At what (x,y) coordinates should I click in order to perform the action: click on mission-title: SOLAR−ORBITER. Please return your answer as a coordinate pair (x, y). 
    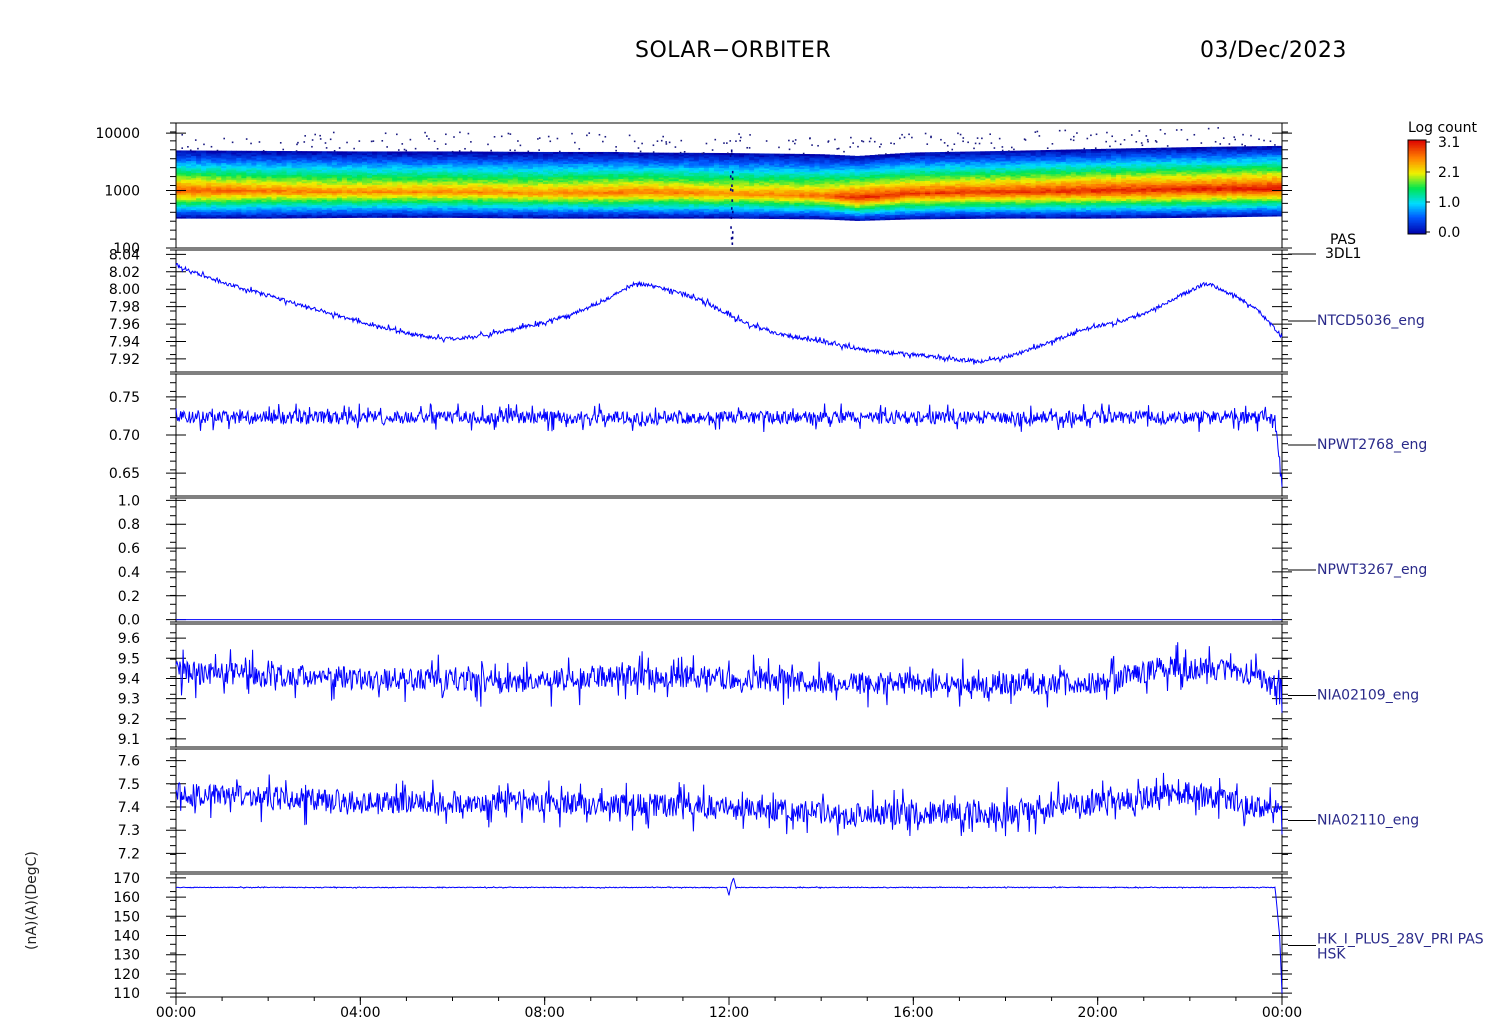
    Looking at the image, I should click on (733, 50).